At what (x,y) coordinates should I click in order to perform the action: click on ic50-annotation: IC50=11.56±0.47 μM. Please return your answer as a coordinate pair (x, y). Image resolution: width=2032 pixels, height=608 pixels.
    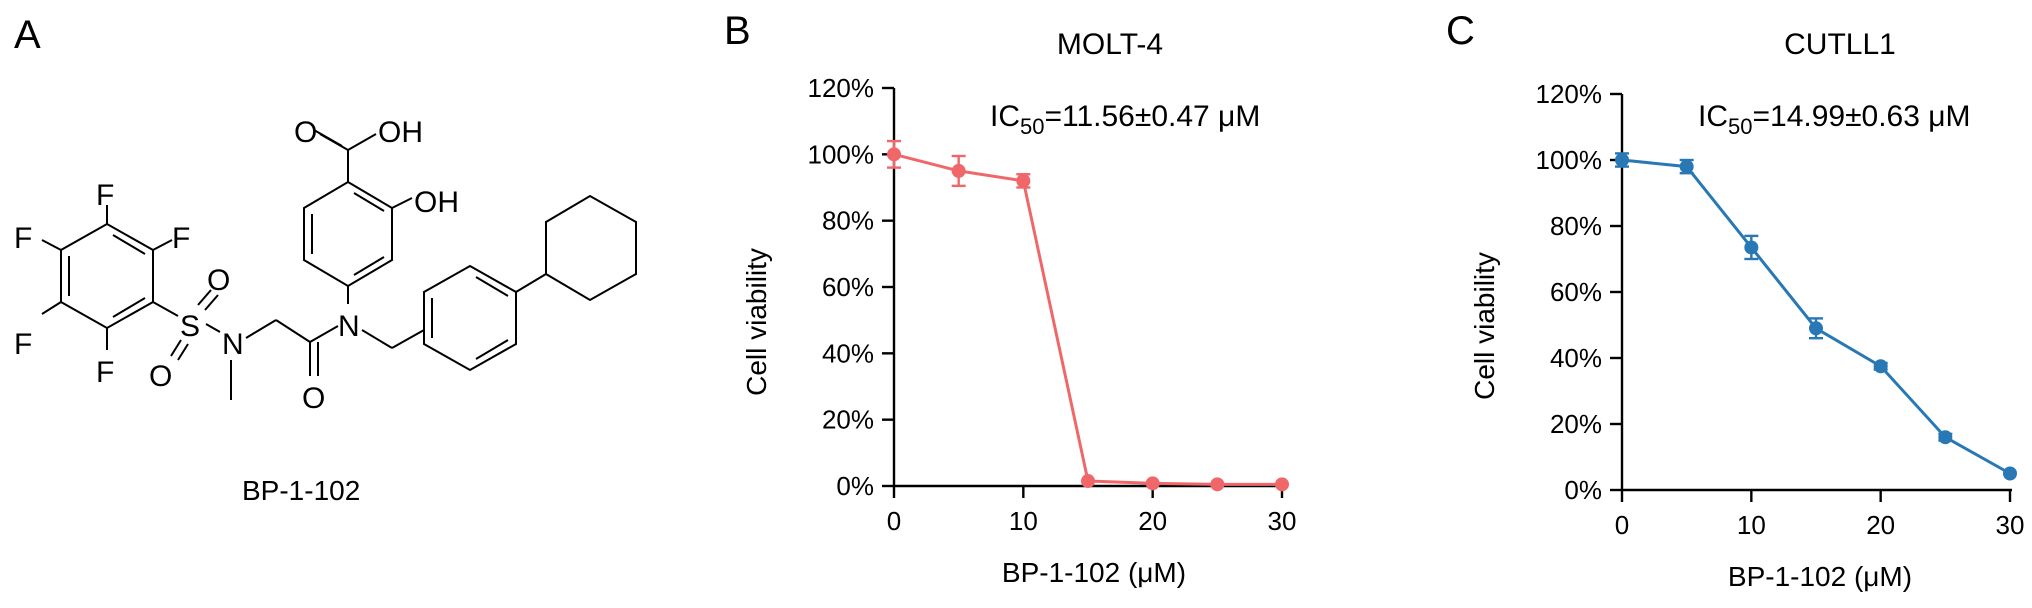
    Looking at the image, I should click on (1125, 119).